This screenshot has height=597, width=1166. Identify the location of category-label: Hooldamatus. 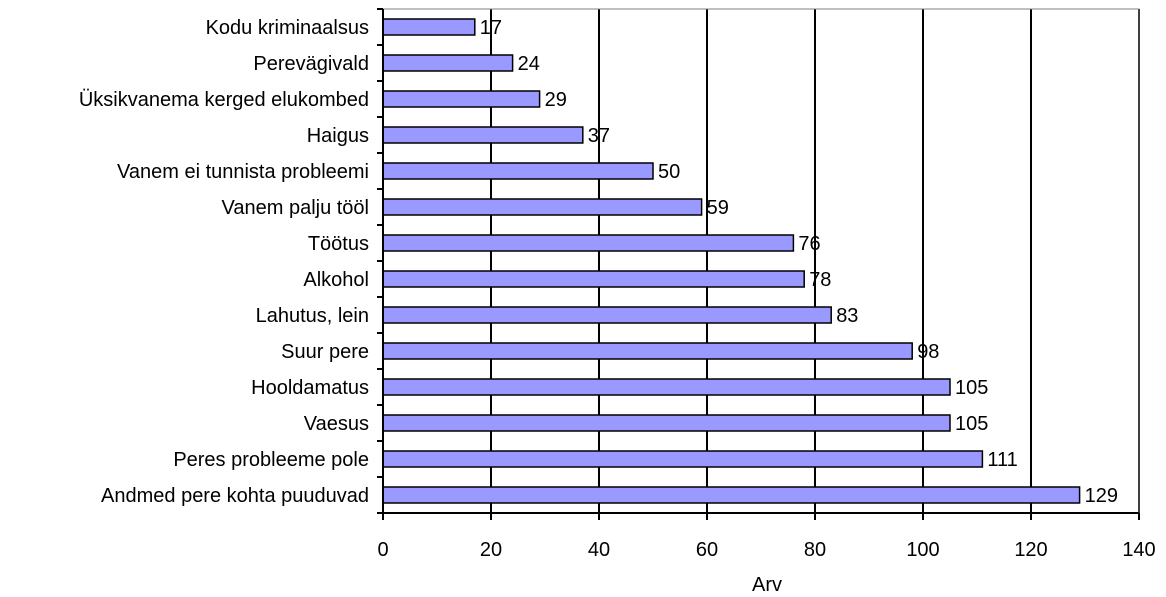
(310, 388).